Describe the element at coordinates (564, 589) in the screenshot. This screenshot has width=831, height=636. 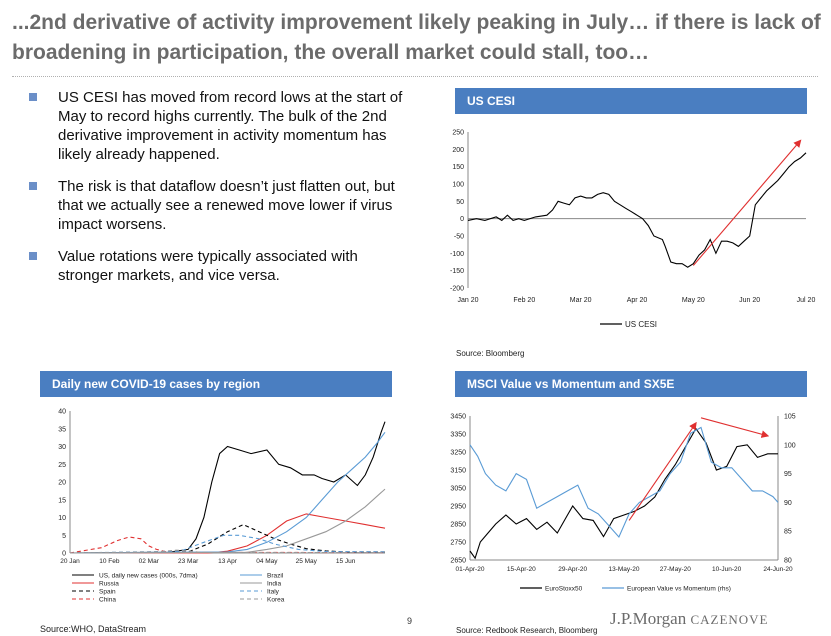
I see `legend-label: EuroStoxx50` at that location.